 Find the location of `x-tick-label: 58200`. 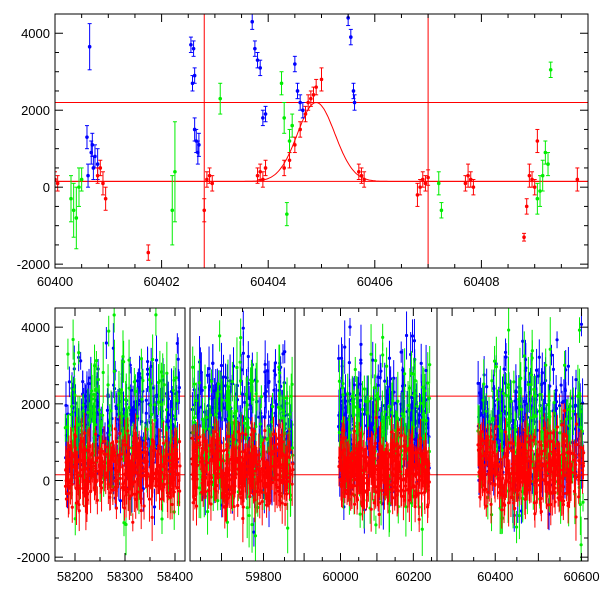

x-tick-label: 58200 is located at coordinates (75, 576).